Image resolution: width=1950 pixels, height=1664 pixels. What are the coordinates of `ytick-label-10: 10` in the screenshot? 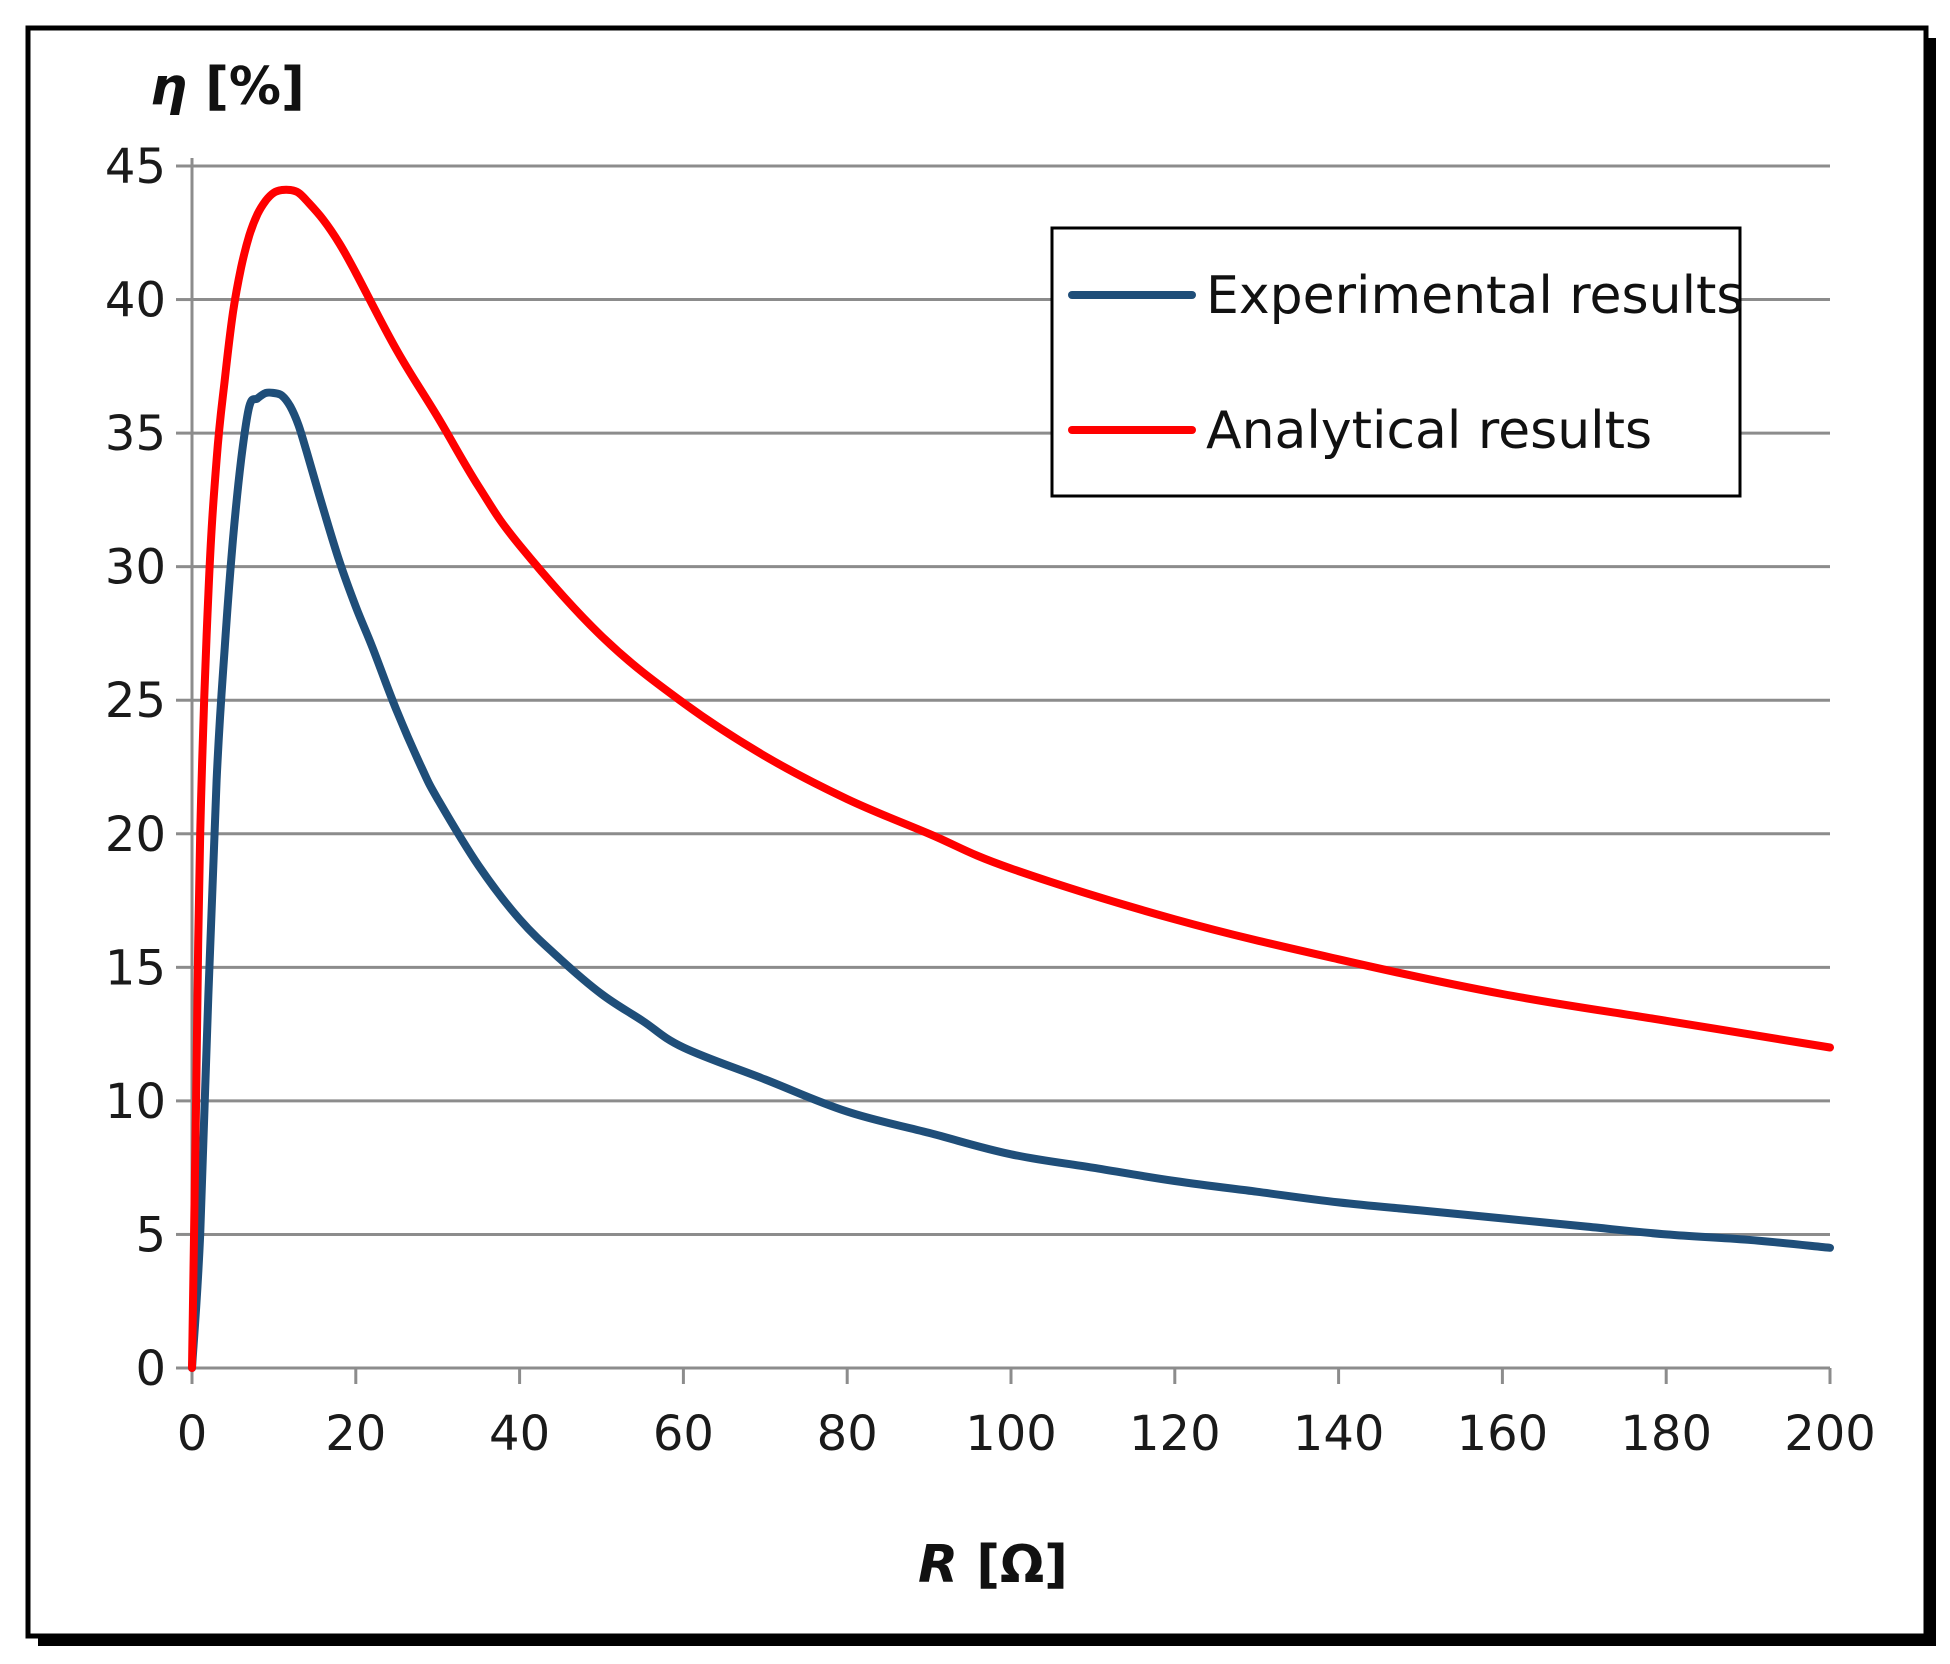 It's located at (135, 1102).